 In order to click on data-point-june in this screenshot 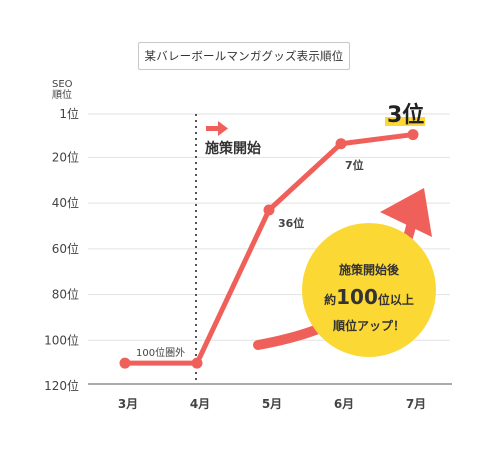, I will do `click(341, 144)`.